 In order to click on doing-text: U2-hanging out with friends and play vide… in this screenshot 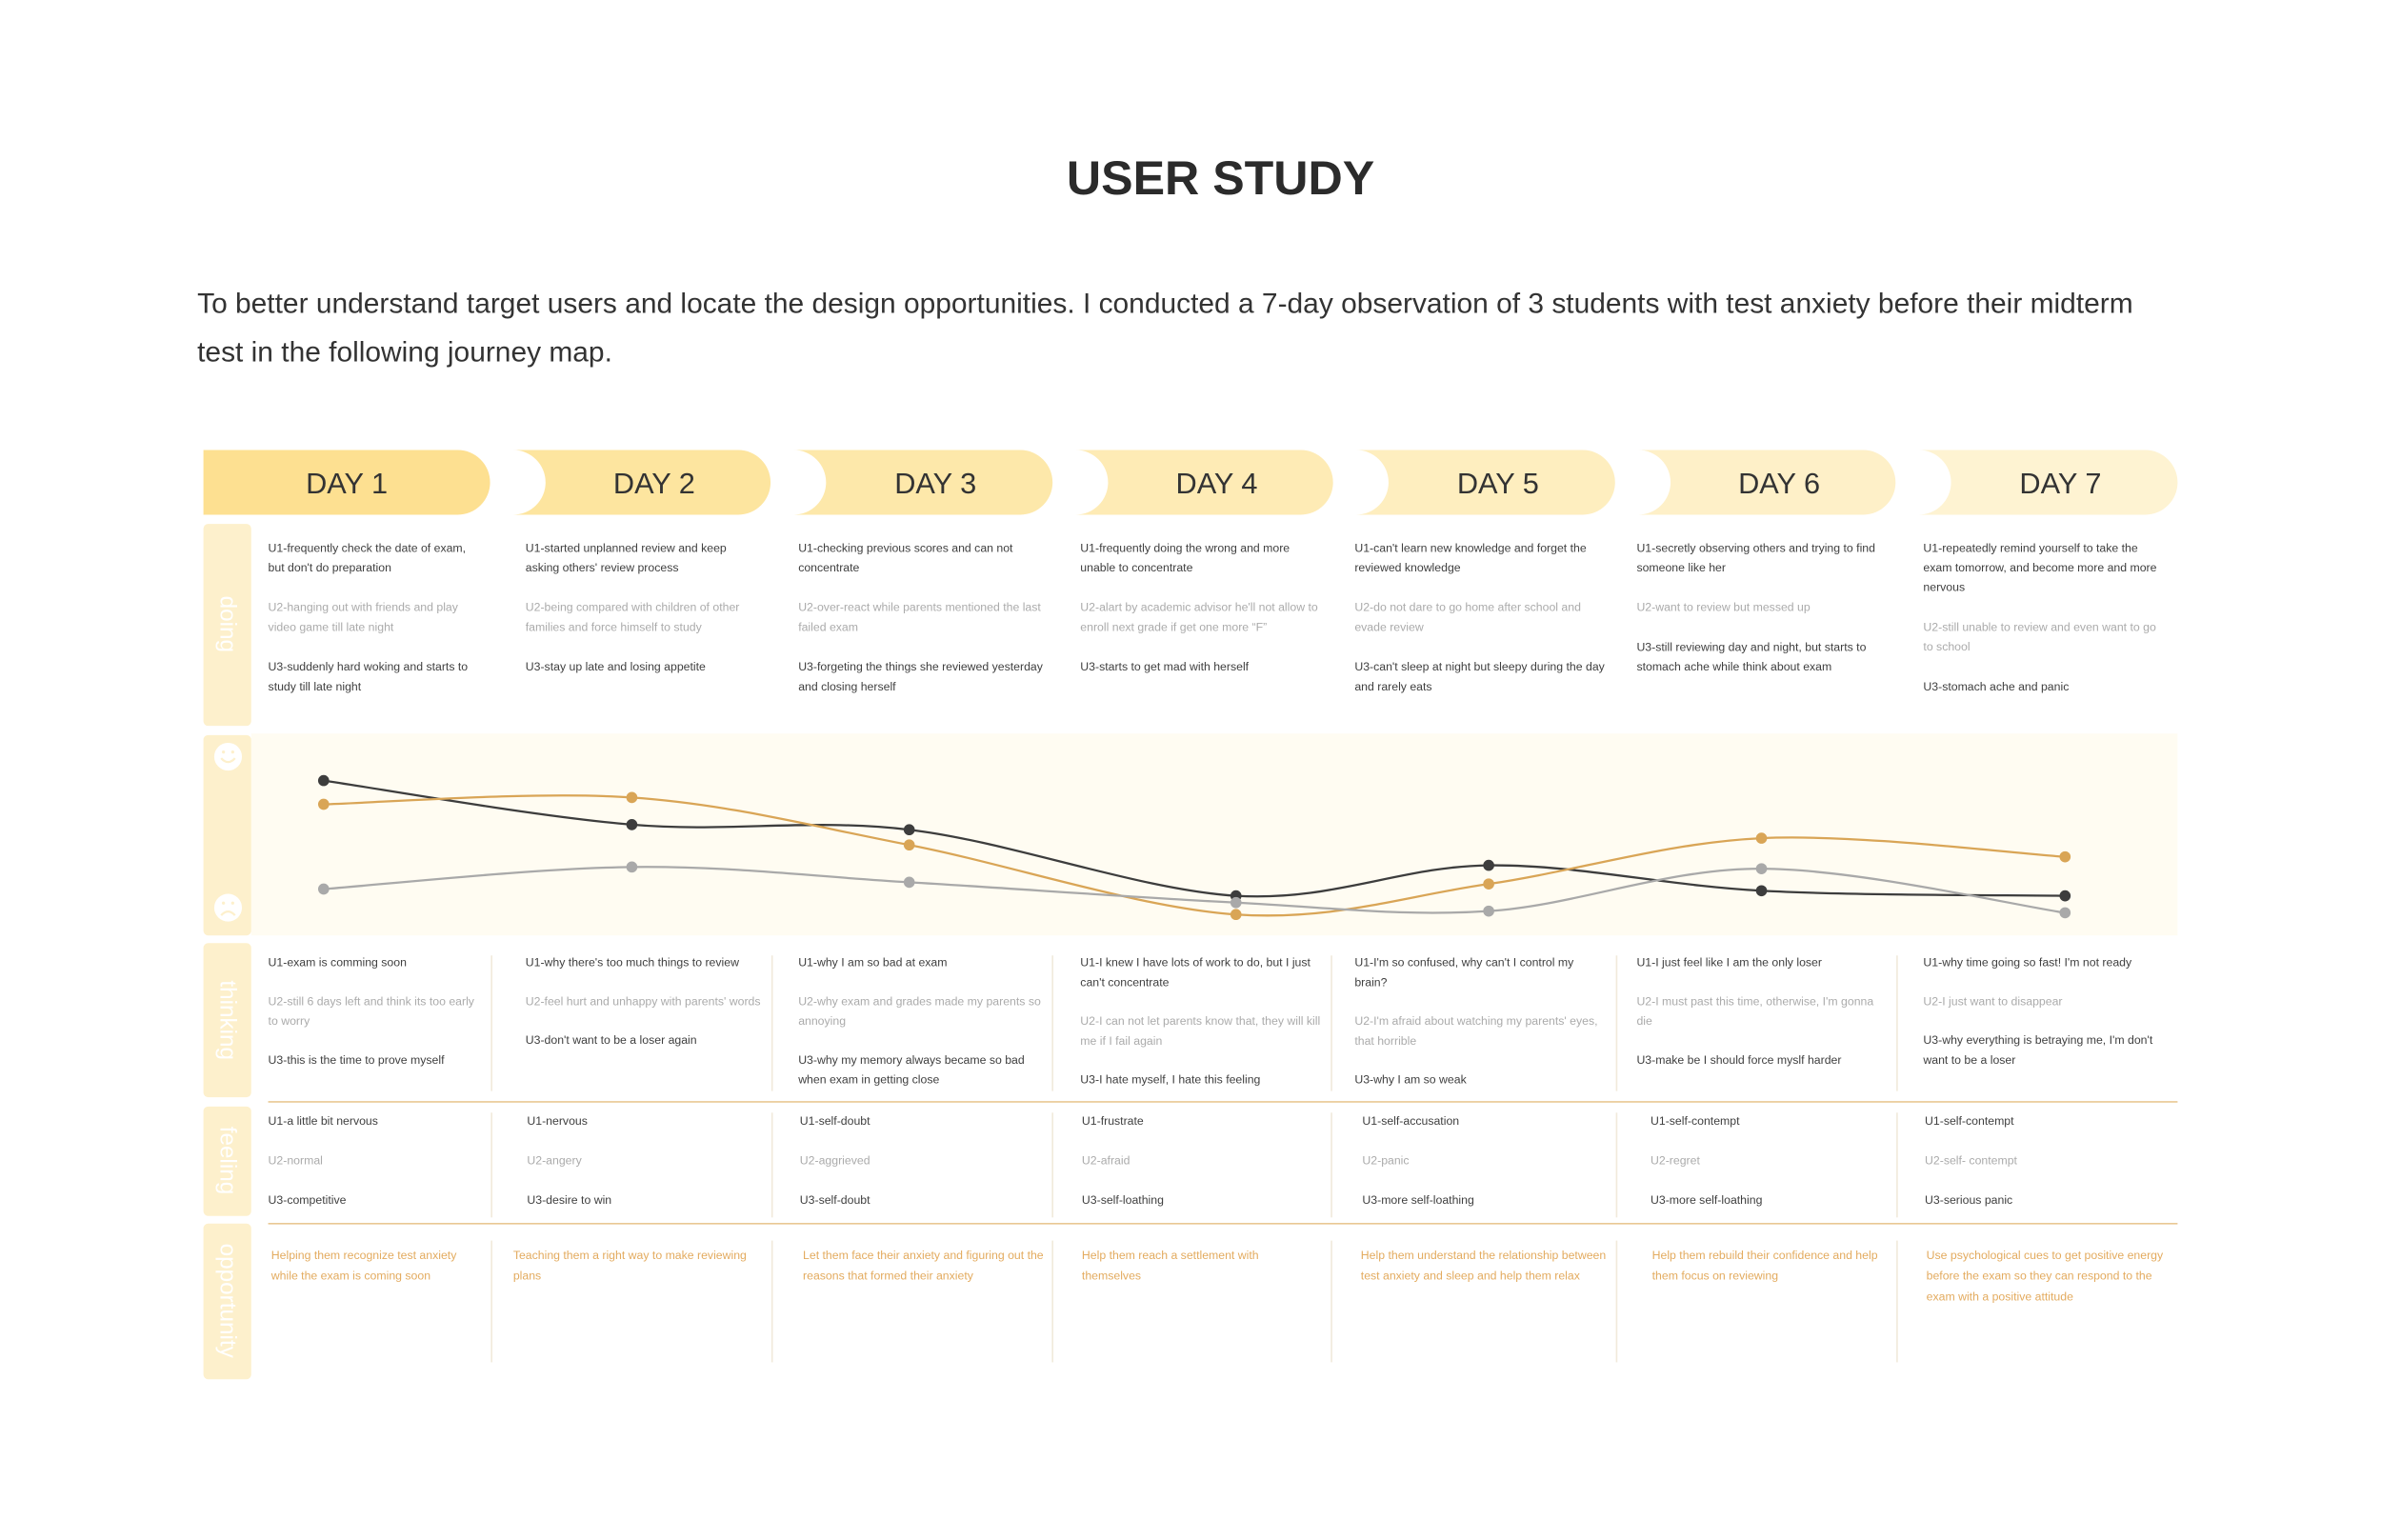, I will do `click(364, 617)`.